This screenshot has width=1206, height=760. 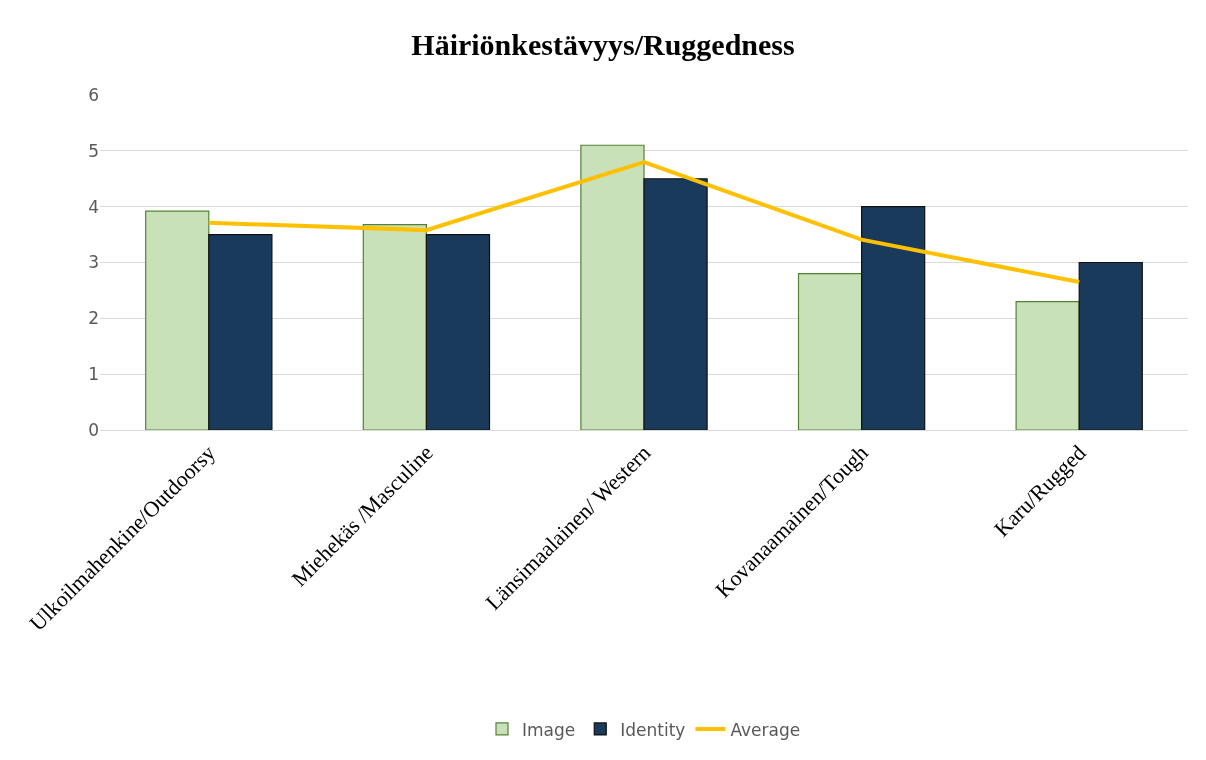 I want to click on line-series, so click(x=644, y=222).